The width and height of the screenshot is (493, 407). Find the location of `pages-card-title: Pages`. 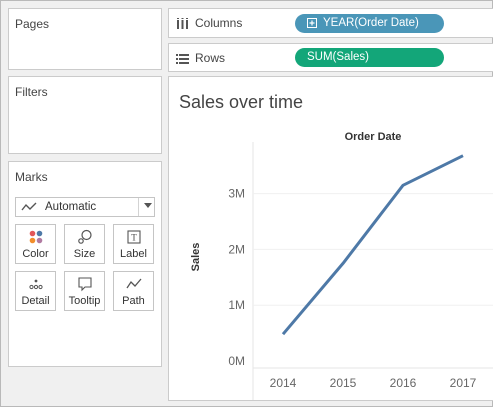

pages-card-title: Pages is located at coordinates (32, 24).